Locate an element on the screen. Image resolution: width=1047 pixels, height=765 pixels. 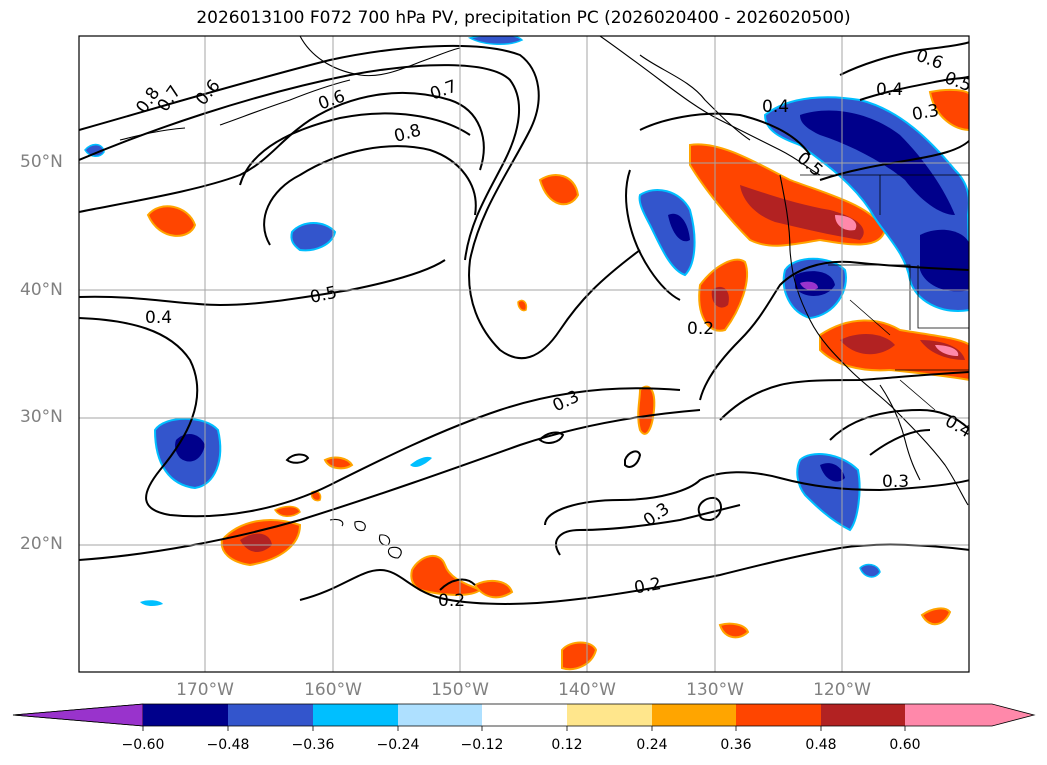
colorbar-tick-label: 0.60 is located at coordinates (905, 745).